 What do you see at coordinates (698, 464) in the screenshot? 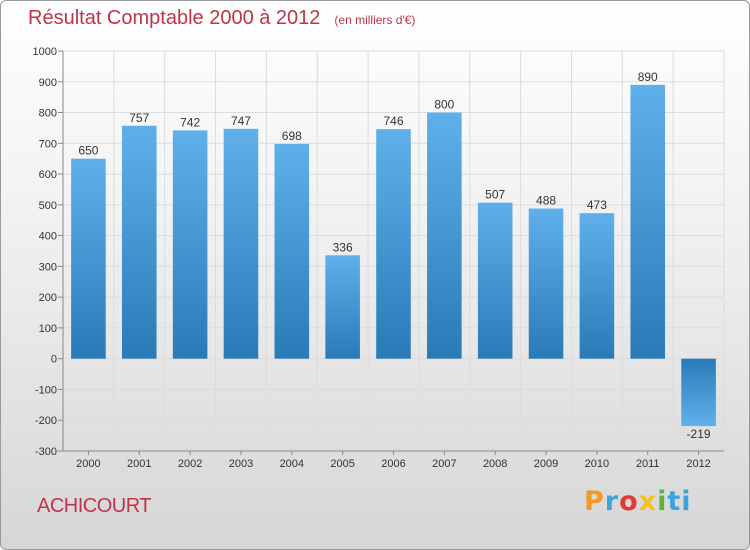
I see `x-tick-label: 2012` at bounding box center [698, 464].